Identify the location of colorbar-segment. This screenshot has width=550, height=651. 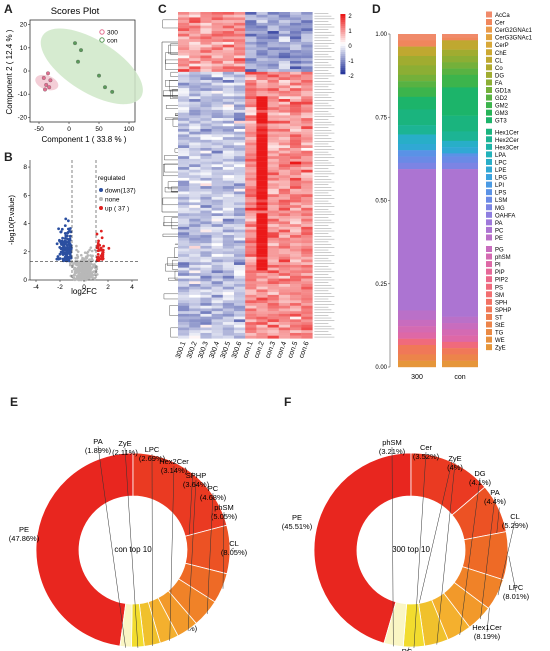
(343, 67).